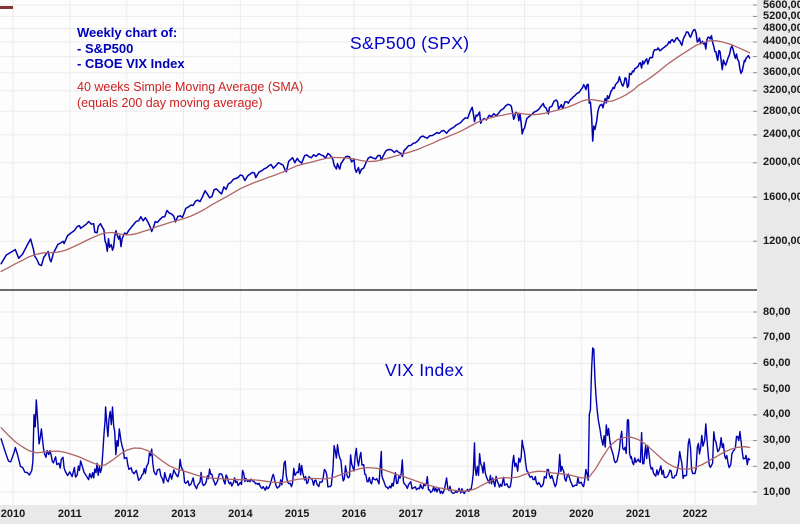  What do you see at coordinates (778, 262) in the screenshot?
I see `y-axis-strip` at bounding box center [778, 262].